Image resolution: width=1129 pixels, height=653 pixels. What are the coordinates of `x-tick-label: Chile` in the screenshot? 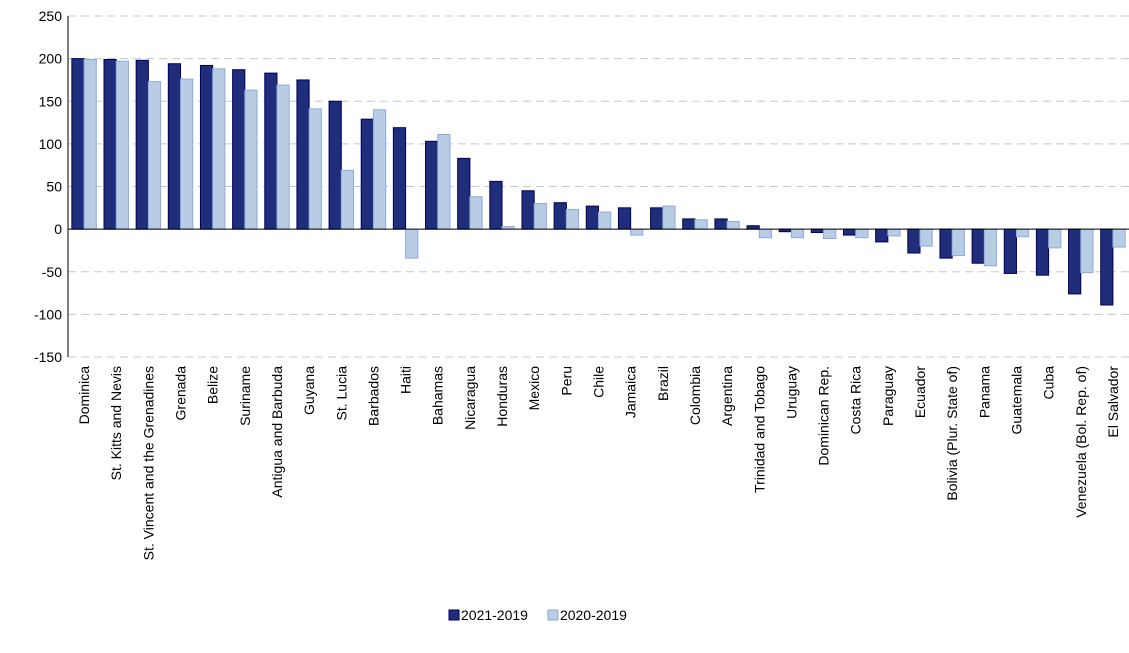 It's located at (599, 382).